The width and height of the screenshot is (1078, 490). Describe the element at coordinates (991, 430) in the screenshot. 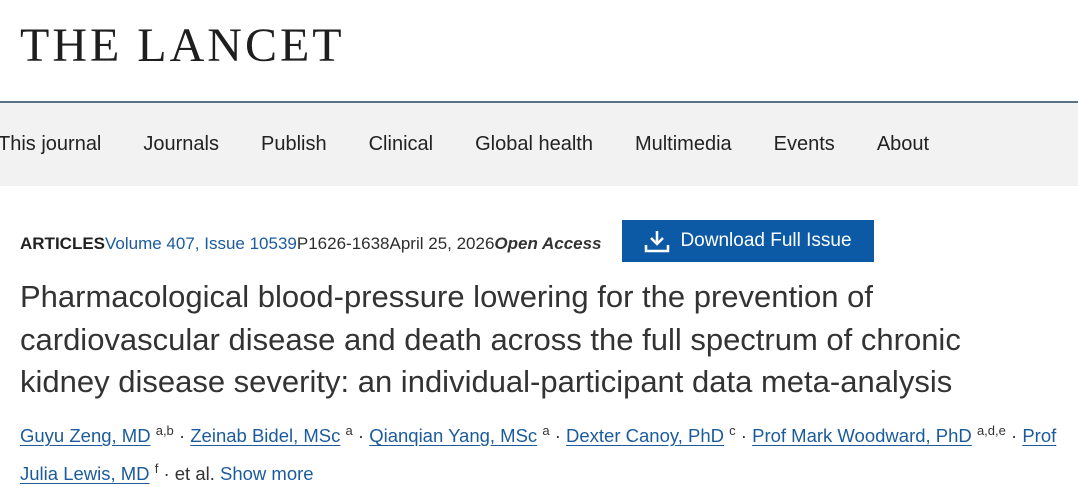

I see `affiliation: a,d,e` at that location.